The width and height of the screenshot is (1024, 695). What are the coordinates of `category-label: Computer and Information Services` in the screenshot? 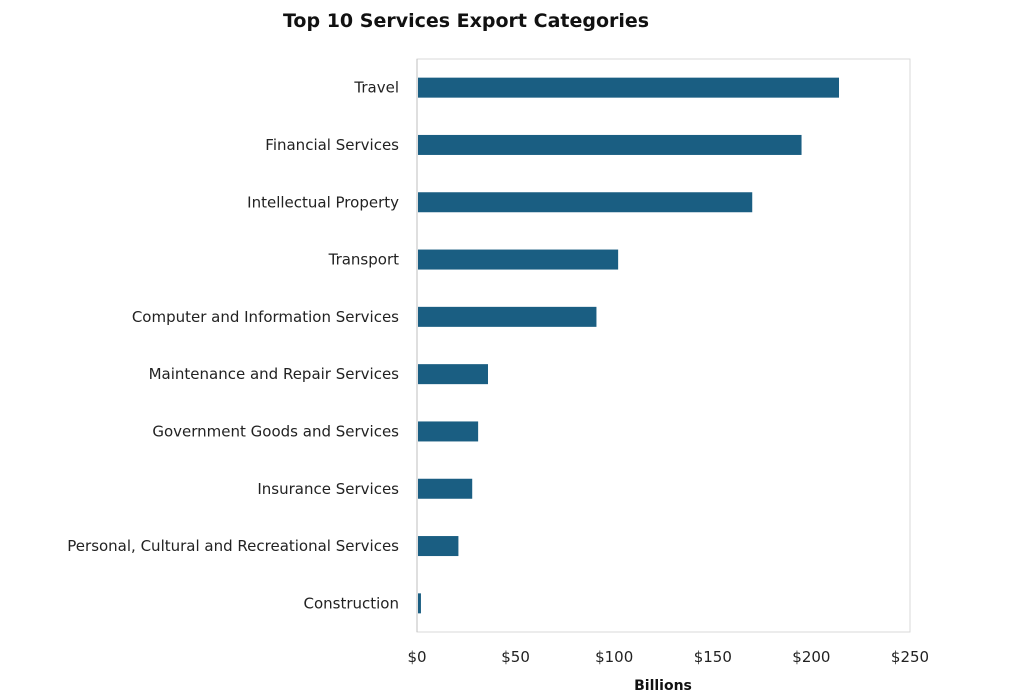 It's located at (265, 317).